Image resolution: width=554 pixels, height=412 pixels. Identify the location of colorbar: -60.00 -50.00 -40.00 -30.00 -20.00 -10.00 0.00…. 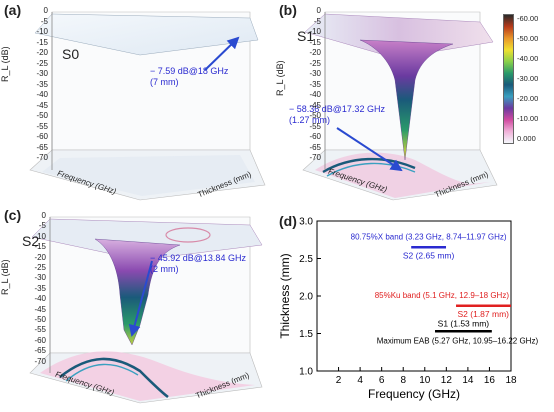
(528, 79).